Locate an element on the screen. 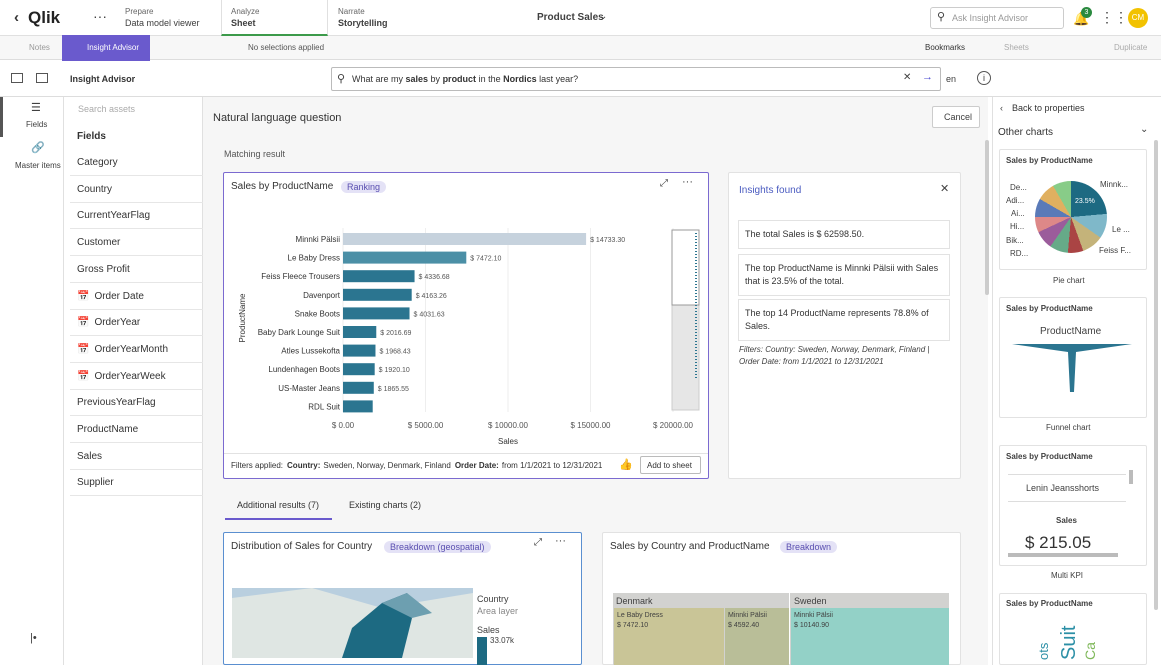 The width and height of the screenshot is (1161, 665). collapse: |• is located at coordinates (33, 638).